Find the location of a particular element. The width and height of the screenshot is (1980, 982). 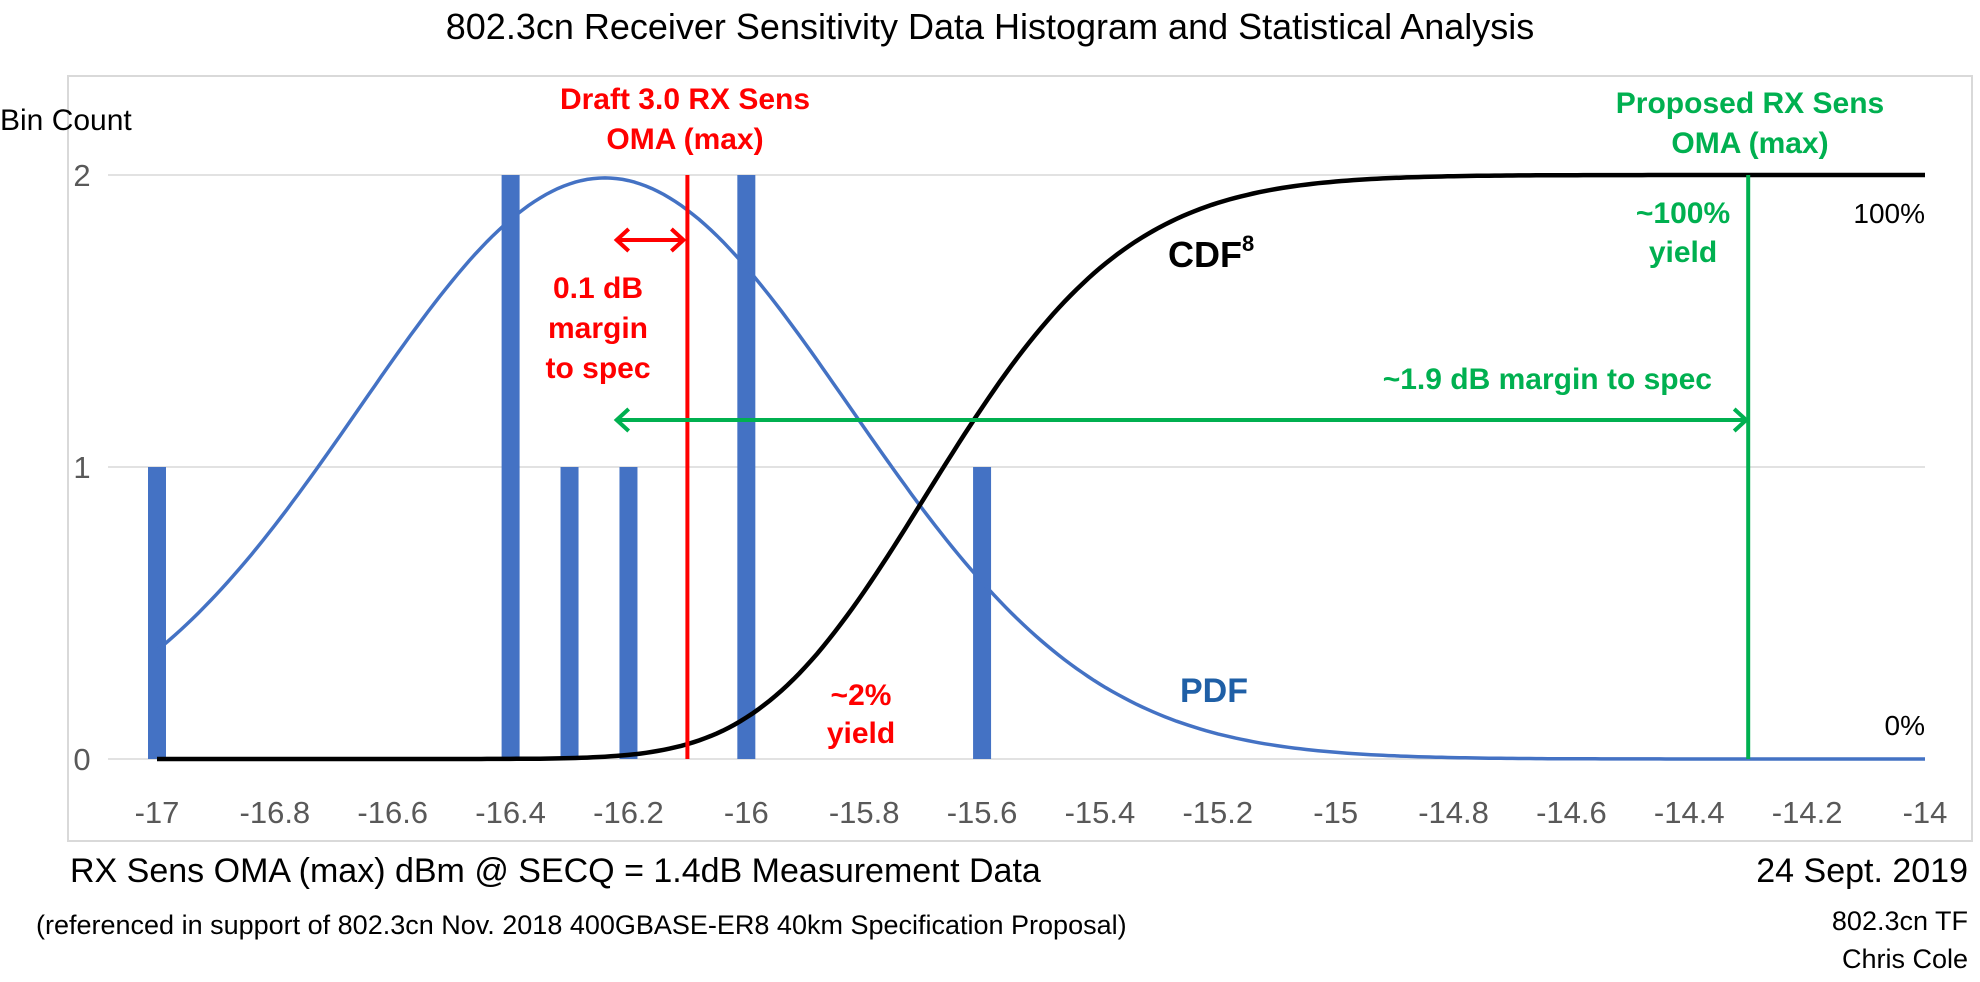

x-tick-label: -16.4 is located at coordinates (510, 812).